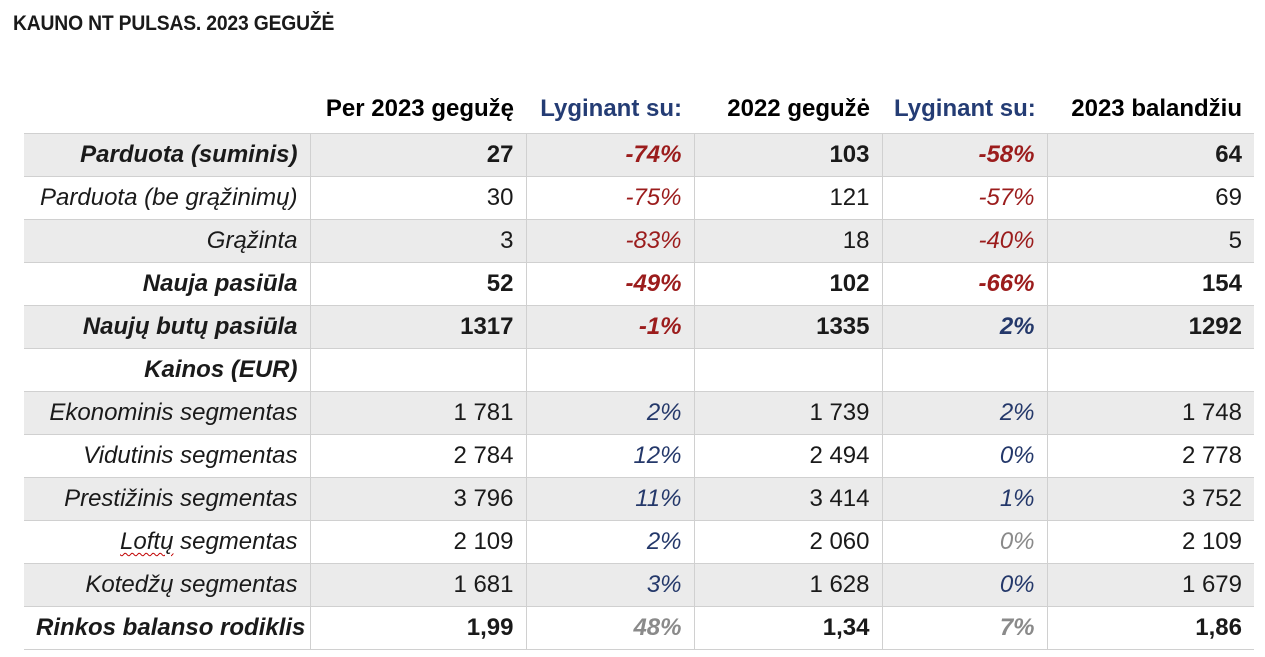 This screenshot has height=657, width=1265. Describe the element at coordinates (1150, 585) in the screenshot. I see `value-last-month: 1 679` at that location.